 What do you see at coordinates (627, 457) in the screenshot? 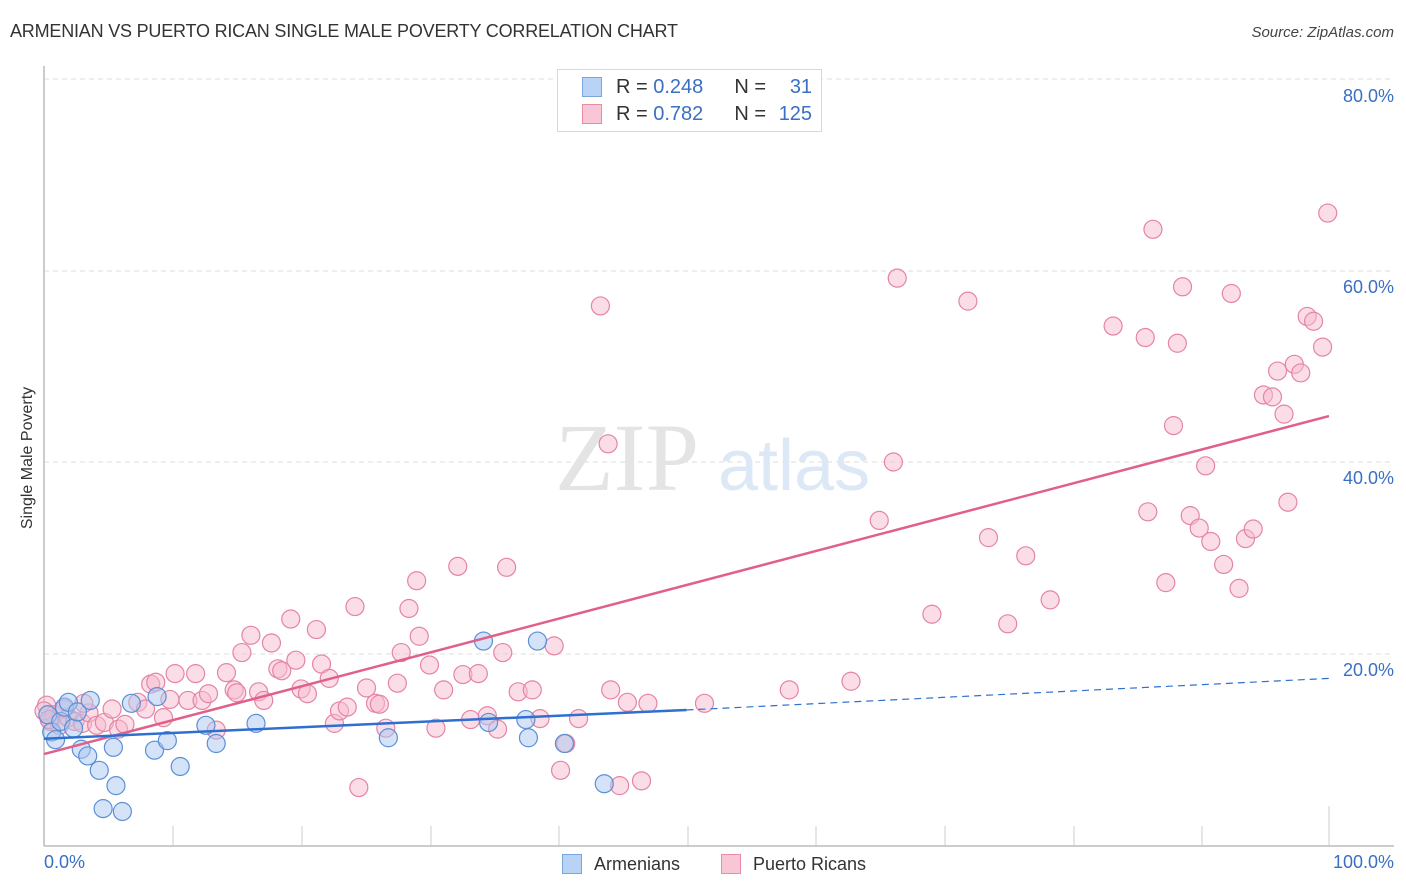
I see `watermark-zip: ZIP` at bounding box center [627, 457].